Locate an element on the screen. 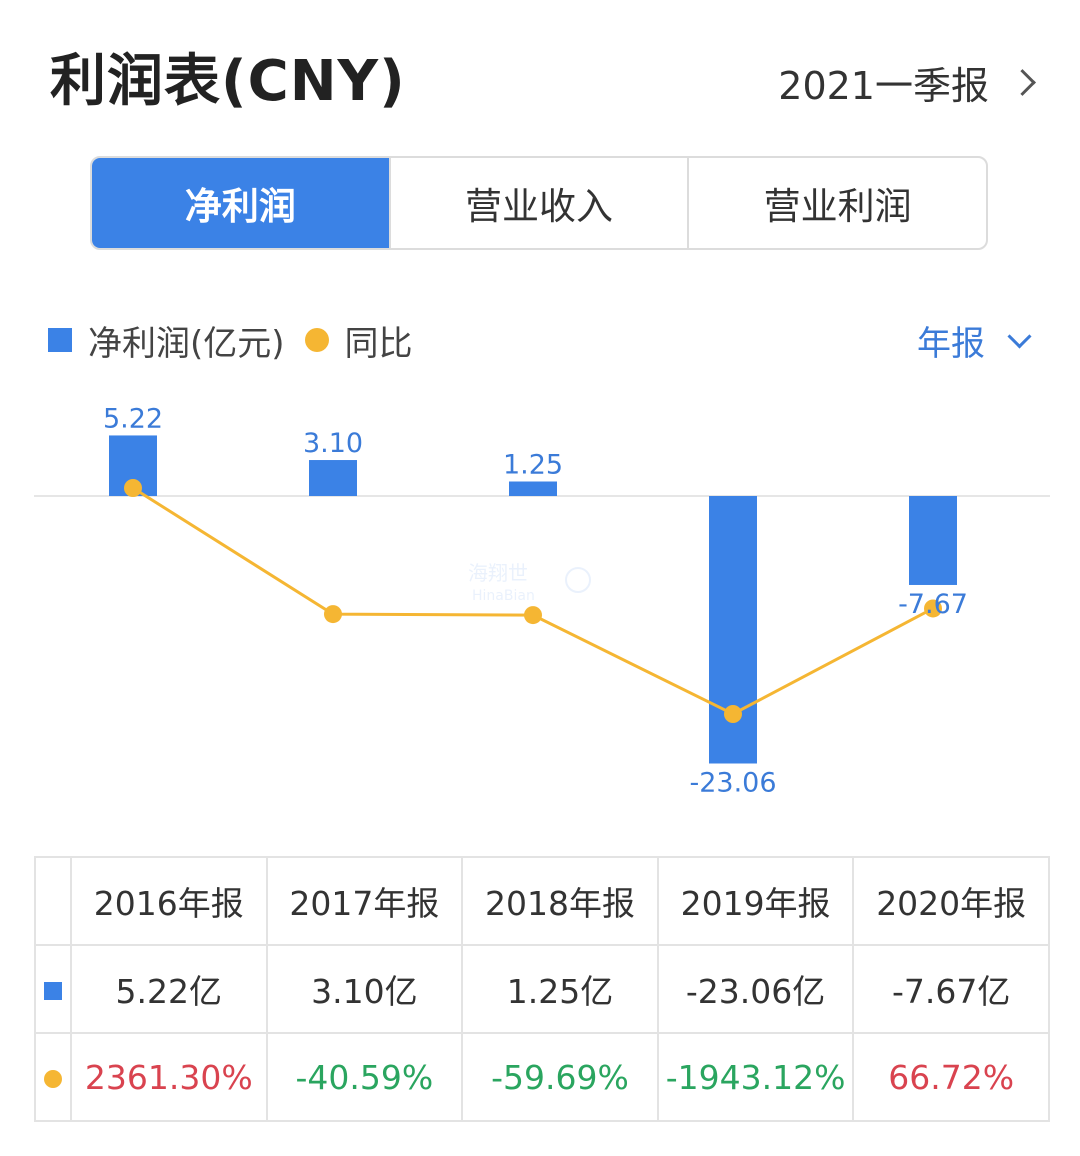 The height and width of the screenshot is (1156, 1080). bar-value-label: -7.67 is located at coordinates (933, 604).